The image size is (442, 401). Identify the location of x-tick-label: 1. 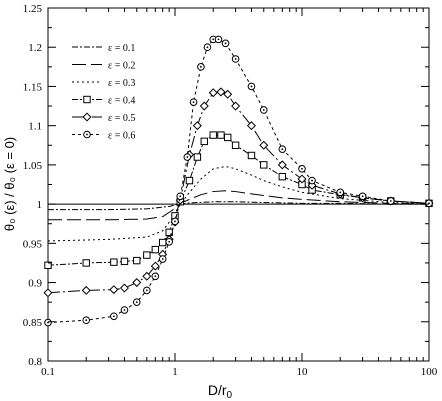
(175, 372).